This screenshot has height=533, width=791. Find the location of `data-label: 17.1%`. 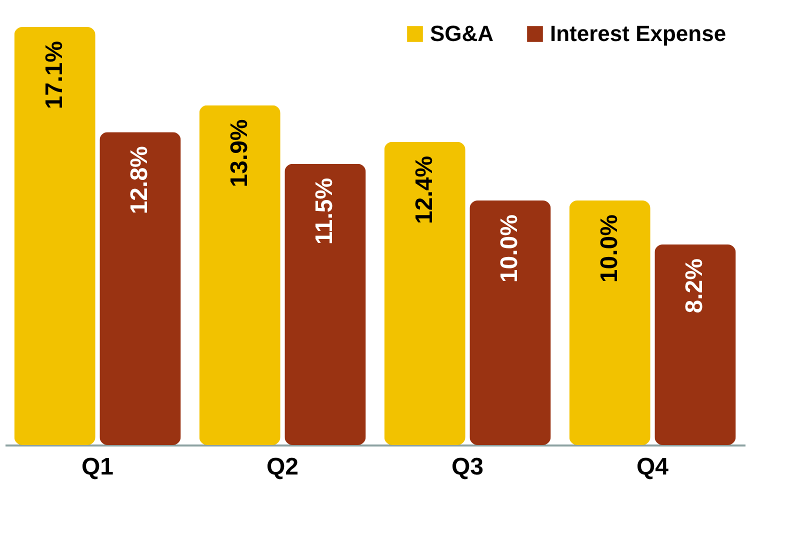

data-label: 17.1% is located at coordinates (54, 75).